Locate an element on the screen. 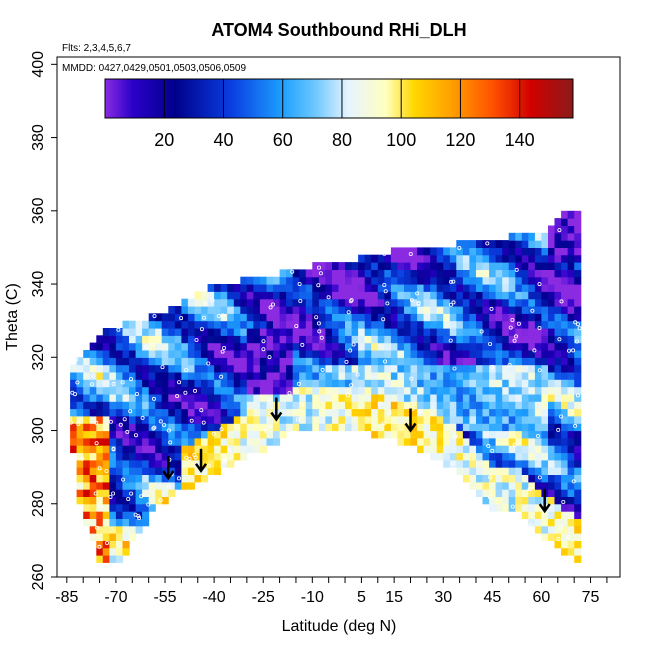 This screenshot has height=650, width=650. arrow-marker is located at coordinates (276, 409).